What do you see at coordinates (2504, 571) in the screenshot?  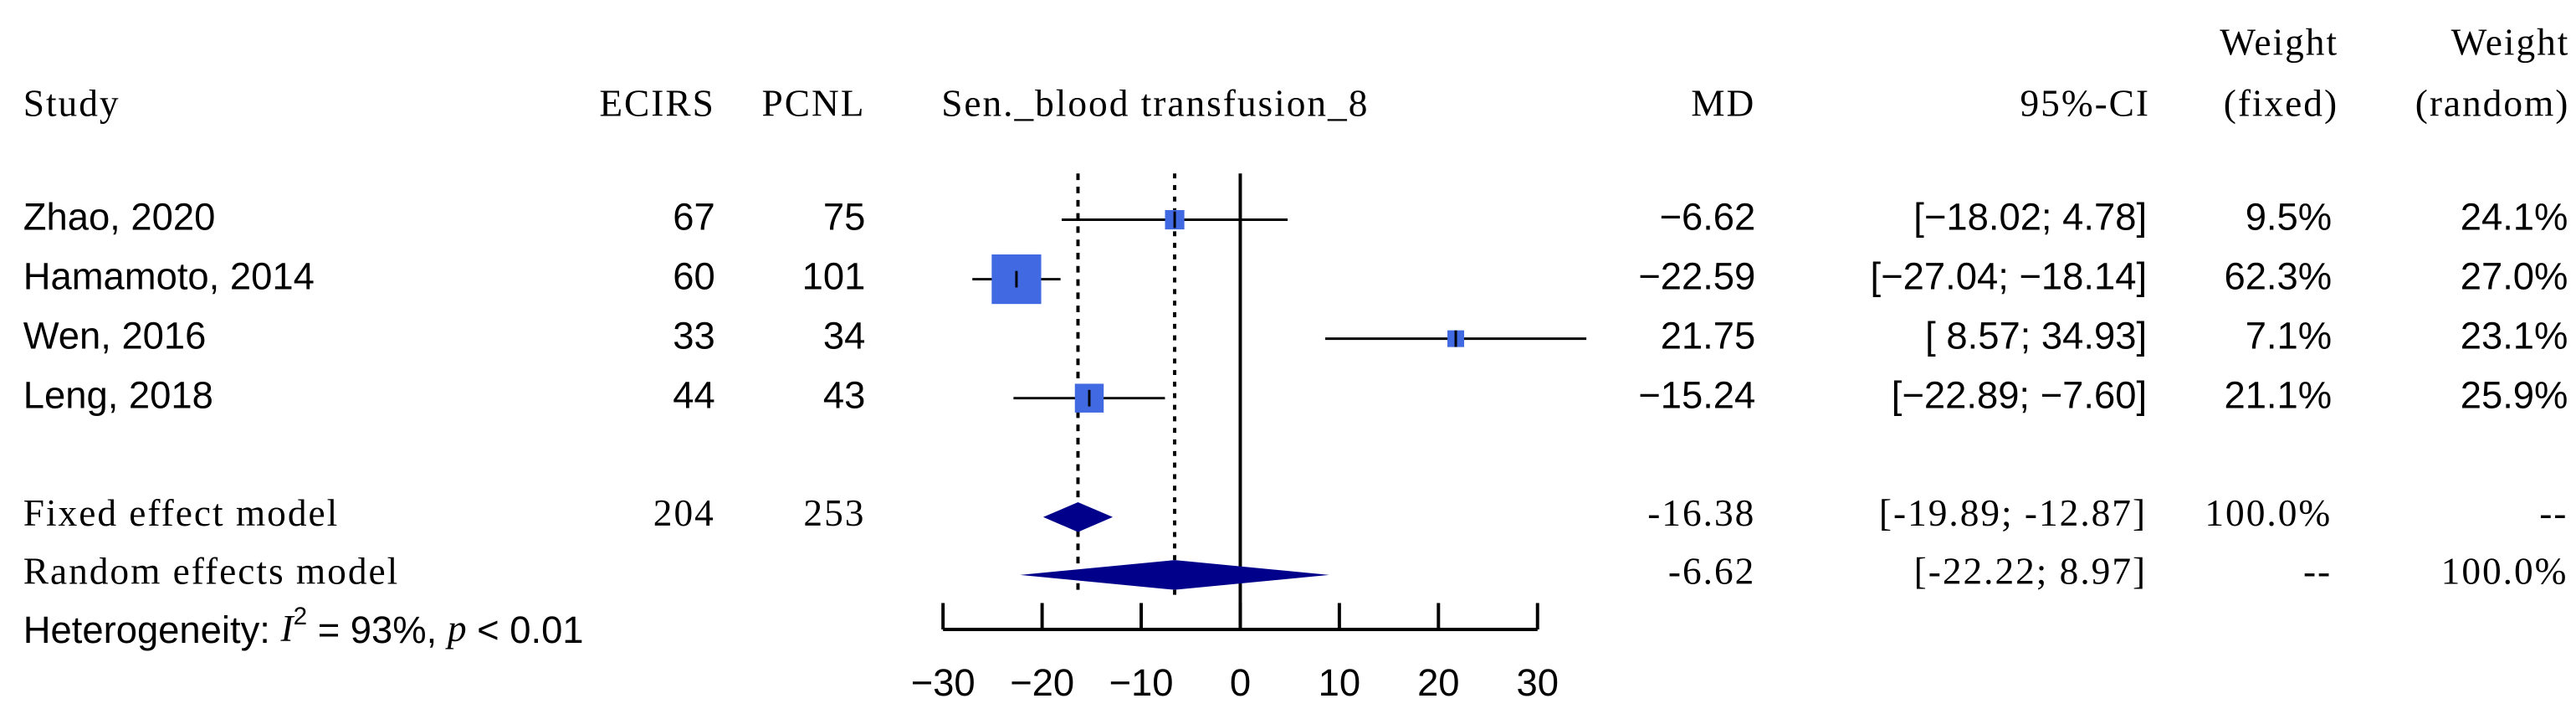 I see `weight-random: 100.0%` at bounding box center [2504, 571].